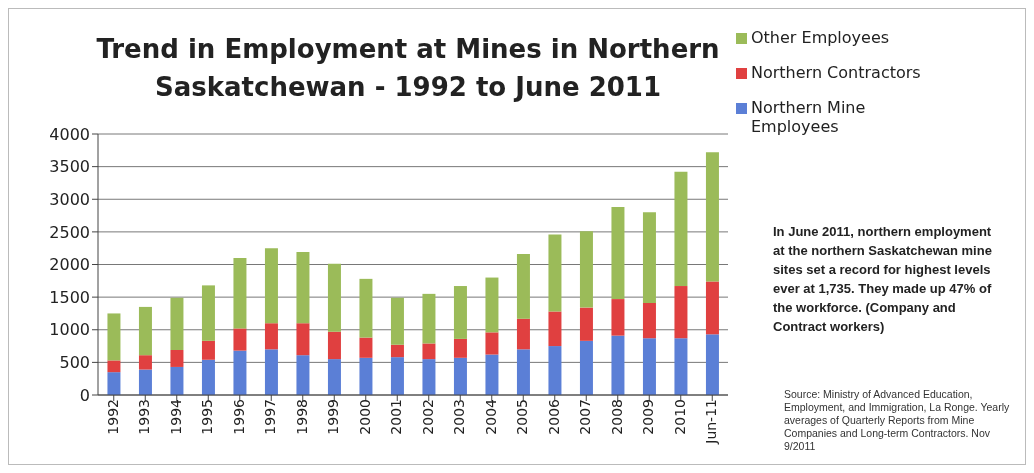  What do you see at coordinates (396, 417) in the screenshot?
I see `x-tick-label: 2001` at bounding box center [396, 417].